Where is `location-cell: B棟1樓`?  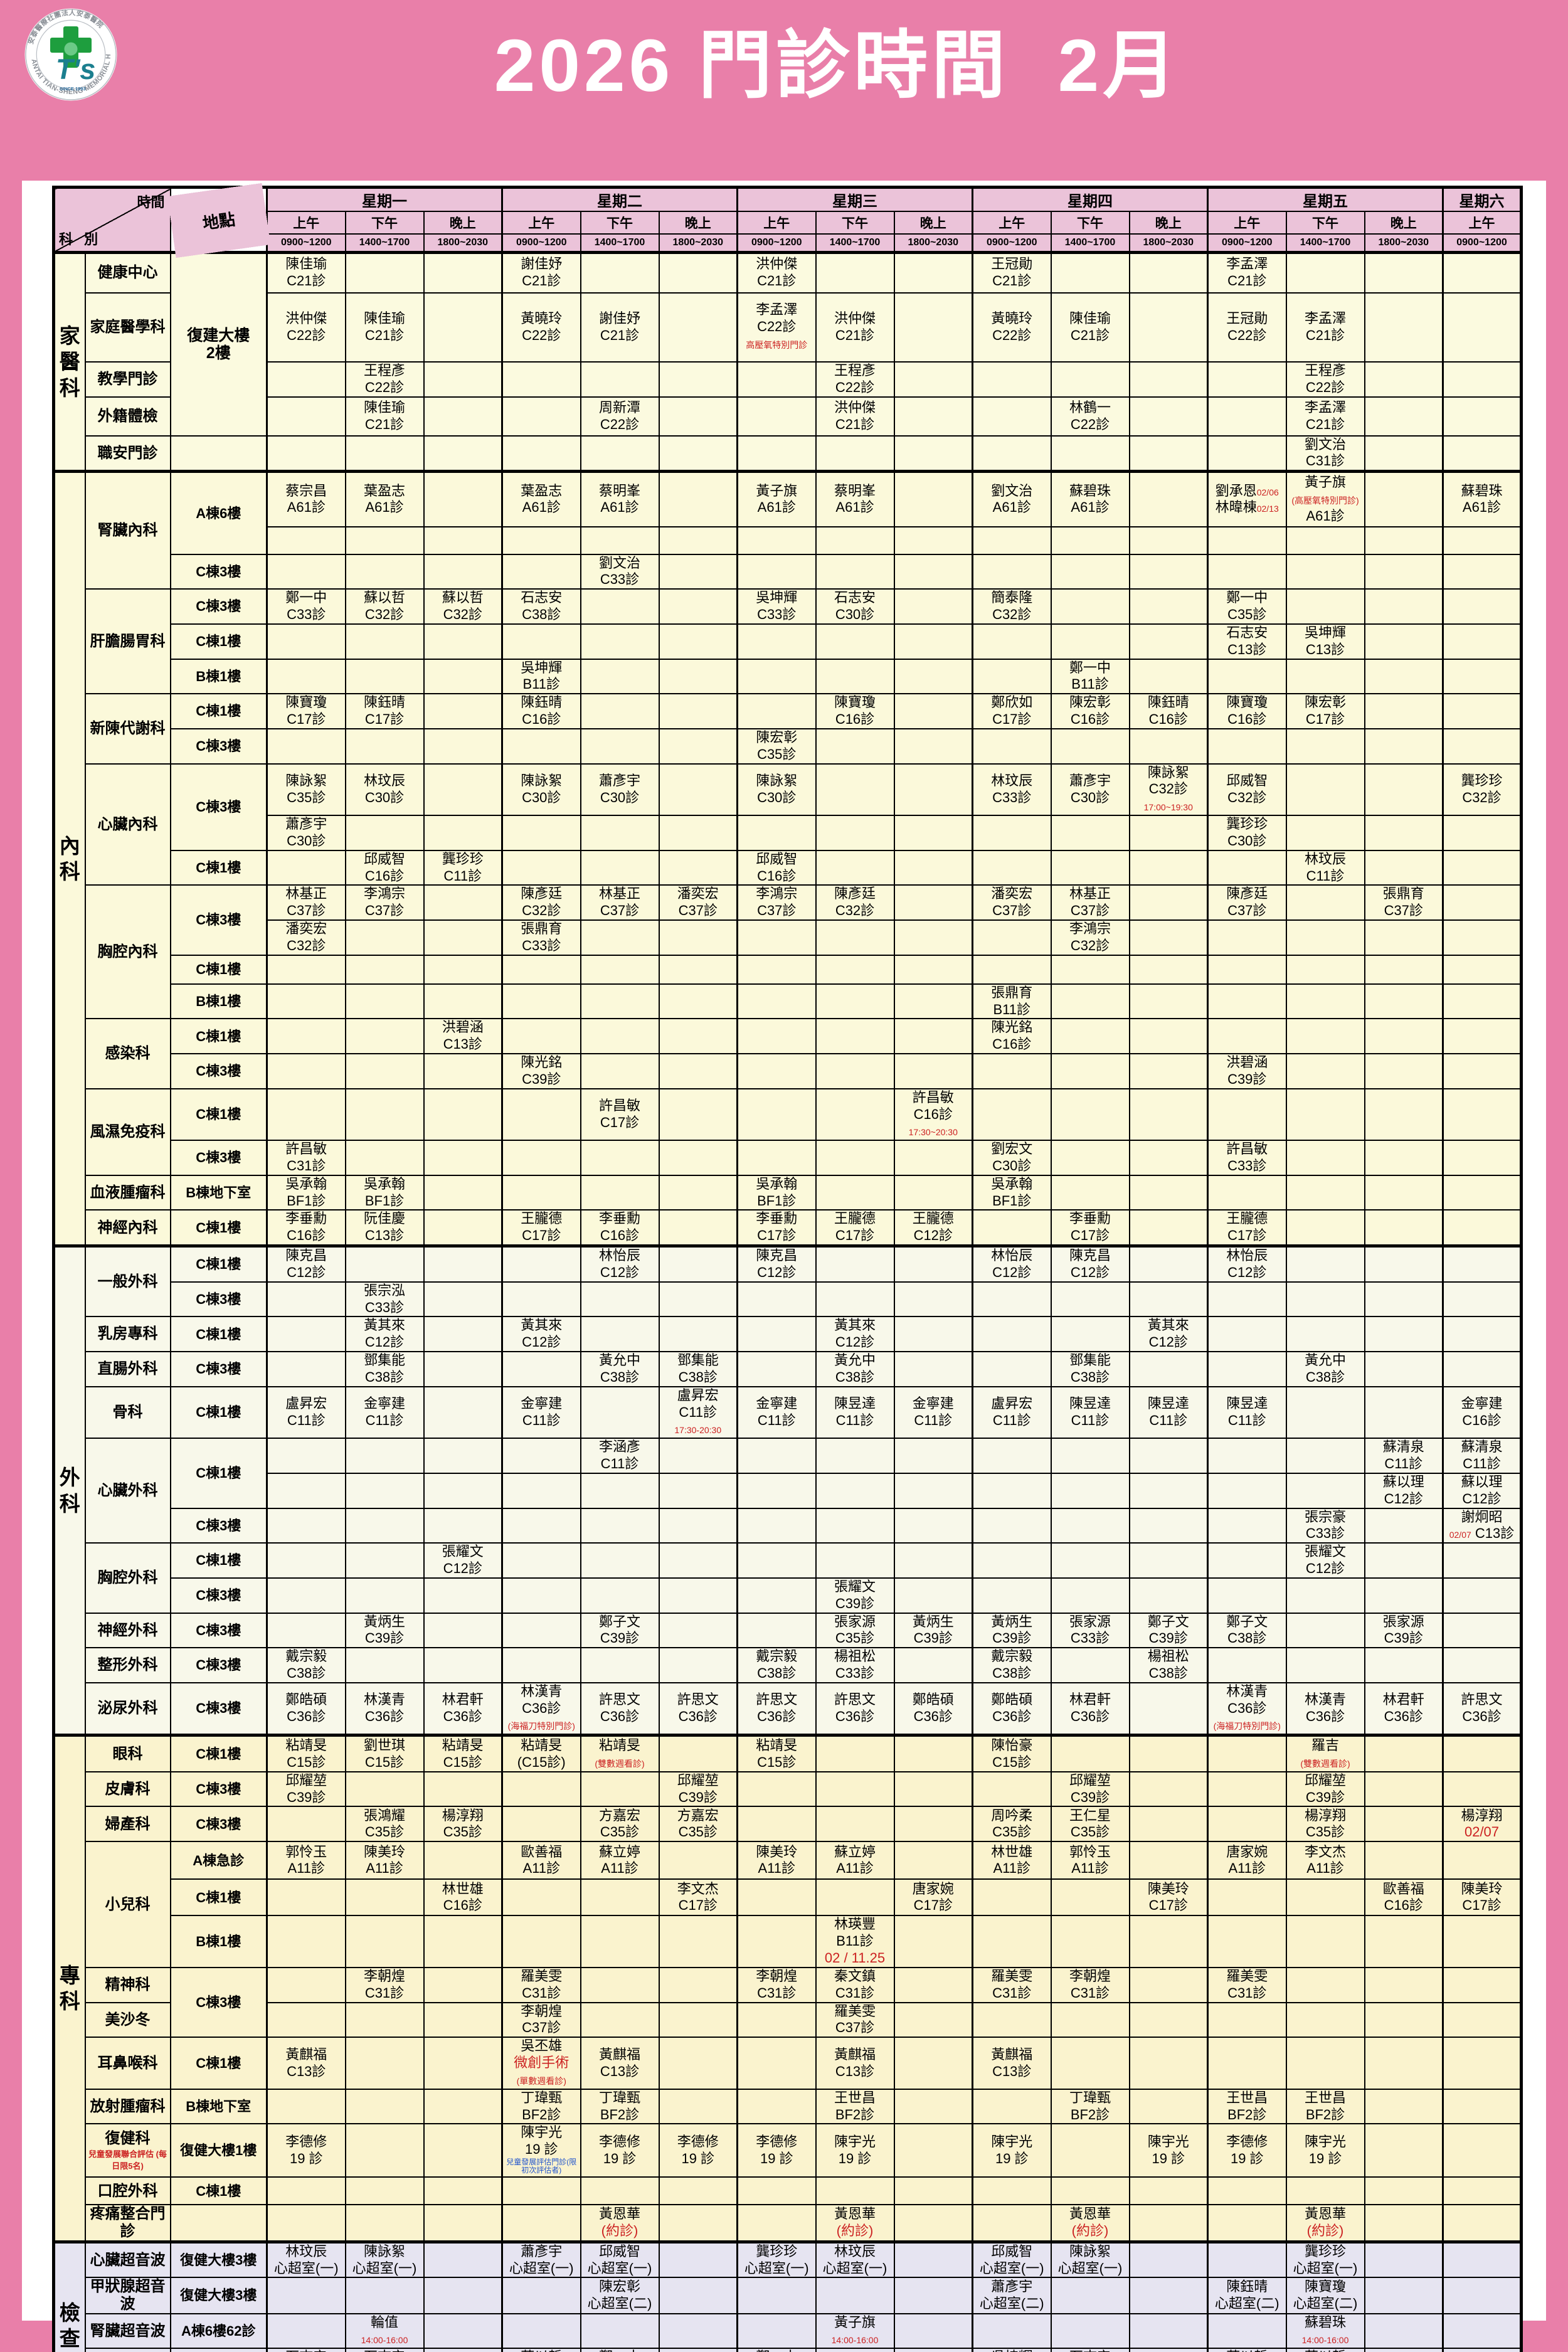
location-cell: B棟1樓 is located at coordinates (219, 1941).